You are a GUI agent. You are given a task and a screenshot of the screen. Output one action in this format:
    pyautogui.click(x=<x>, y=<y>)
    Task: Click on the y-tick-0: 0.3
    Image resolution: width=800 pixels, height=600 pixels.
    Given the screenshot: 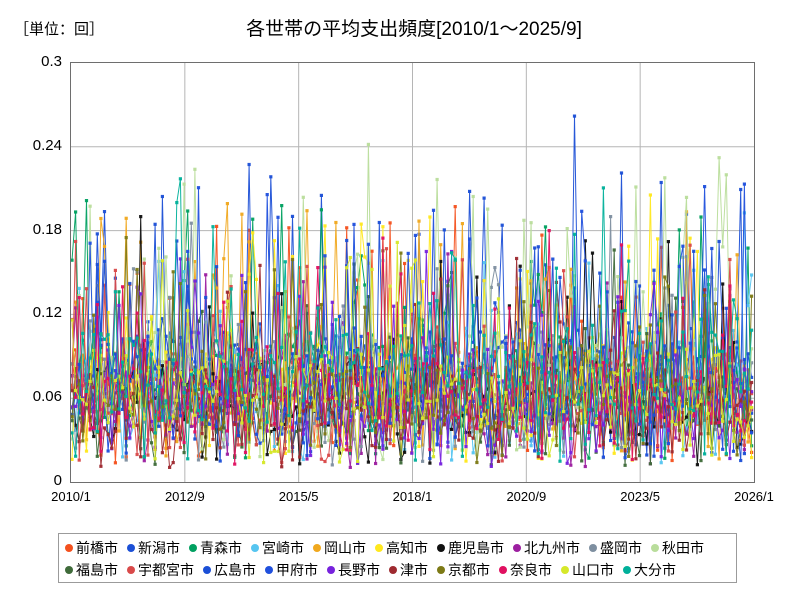 What is the action you would take?
    pyautogui.click(x=51, y=61)
    